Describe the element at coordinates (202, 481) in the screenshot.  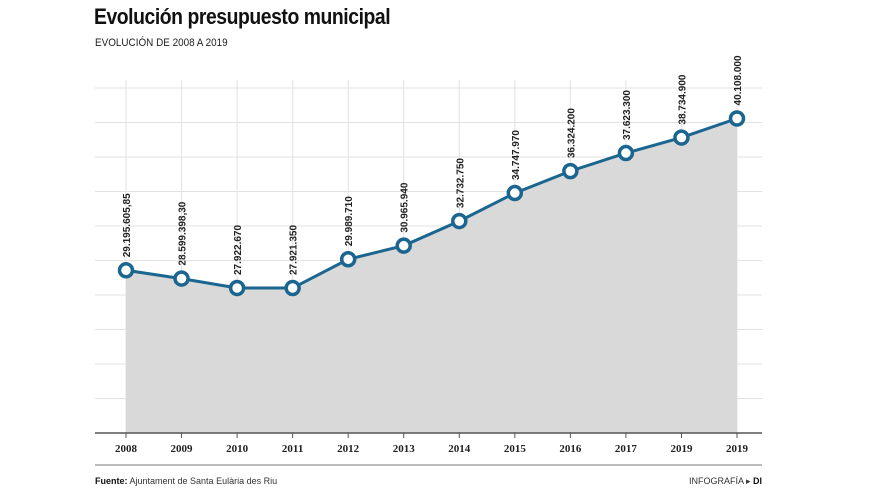
I see `source-text: Ajuntament de Santa Eulària des Riu` at that location.